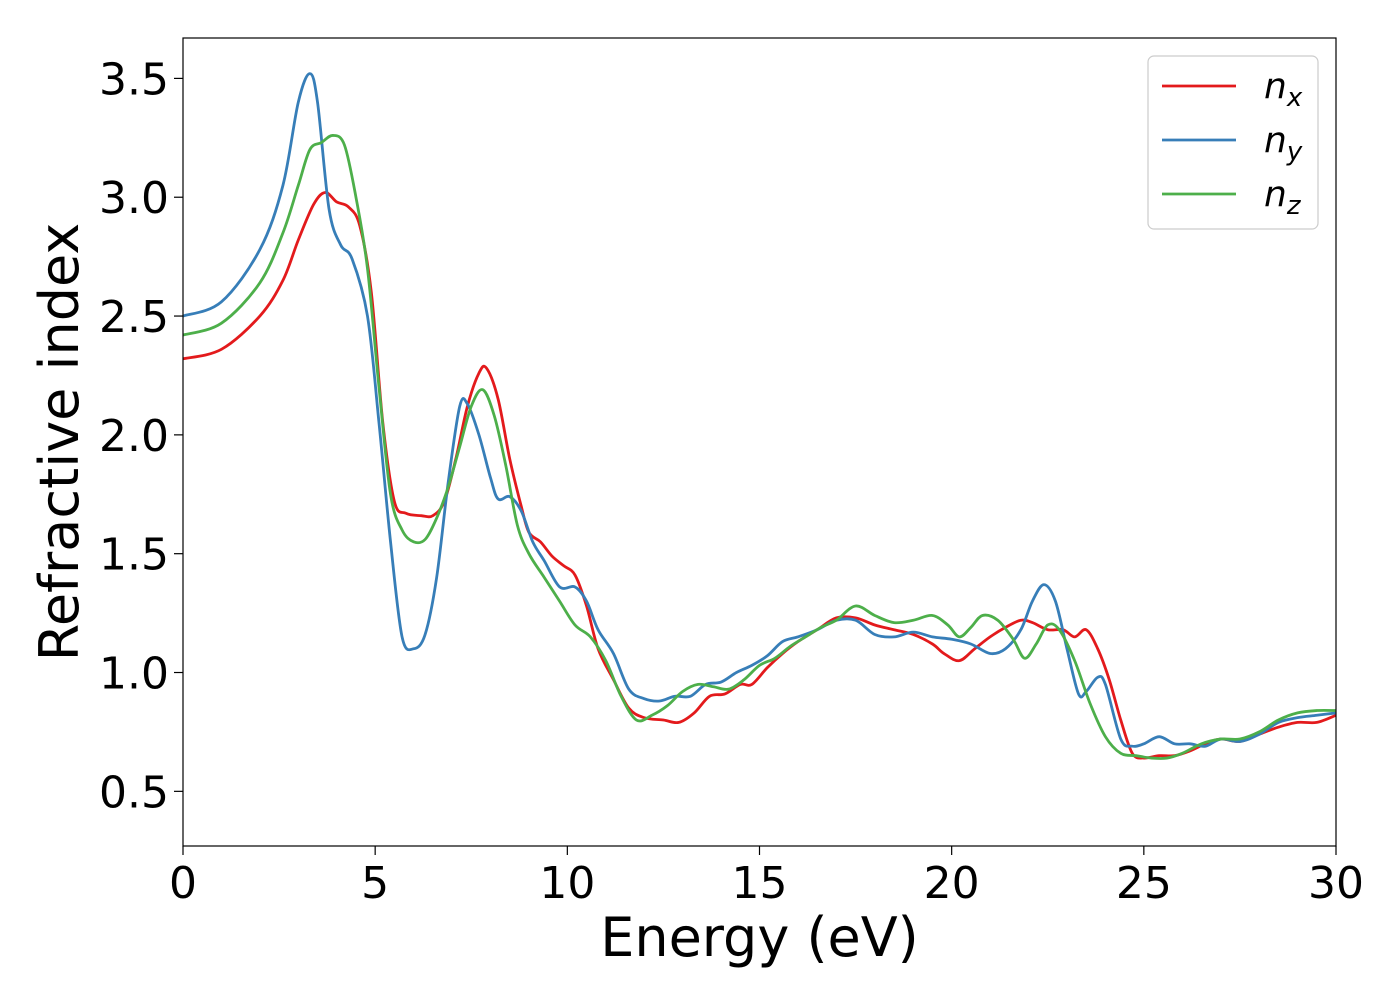 This screenshot has width=1400, height=1000. Describe the element at coordinates (952, 883) in the screenshot. I see `x-tick-label: 20` at that location.